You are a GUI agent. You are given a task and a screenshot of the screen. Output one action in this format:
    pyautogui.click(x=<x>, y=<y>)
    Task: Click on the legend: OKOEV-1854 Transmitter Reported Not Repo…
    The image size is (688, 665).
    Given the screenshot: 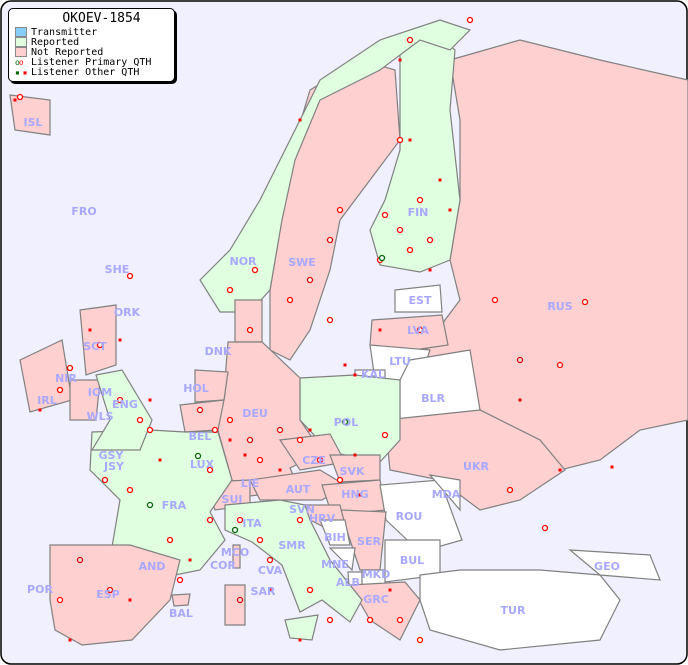 What is the action you would take?
    pyautogui.click(x=91, y=45)
    